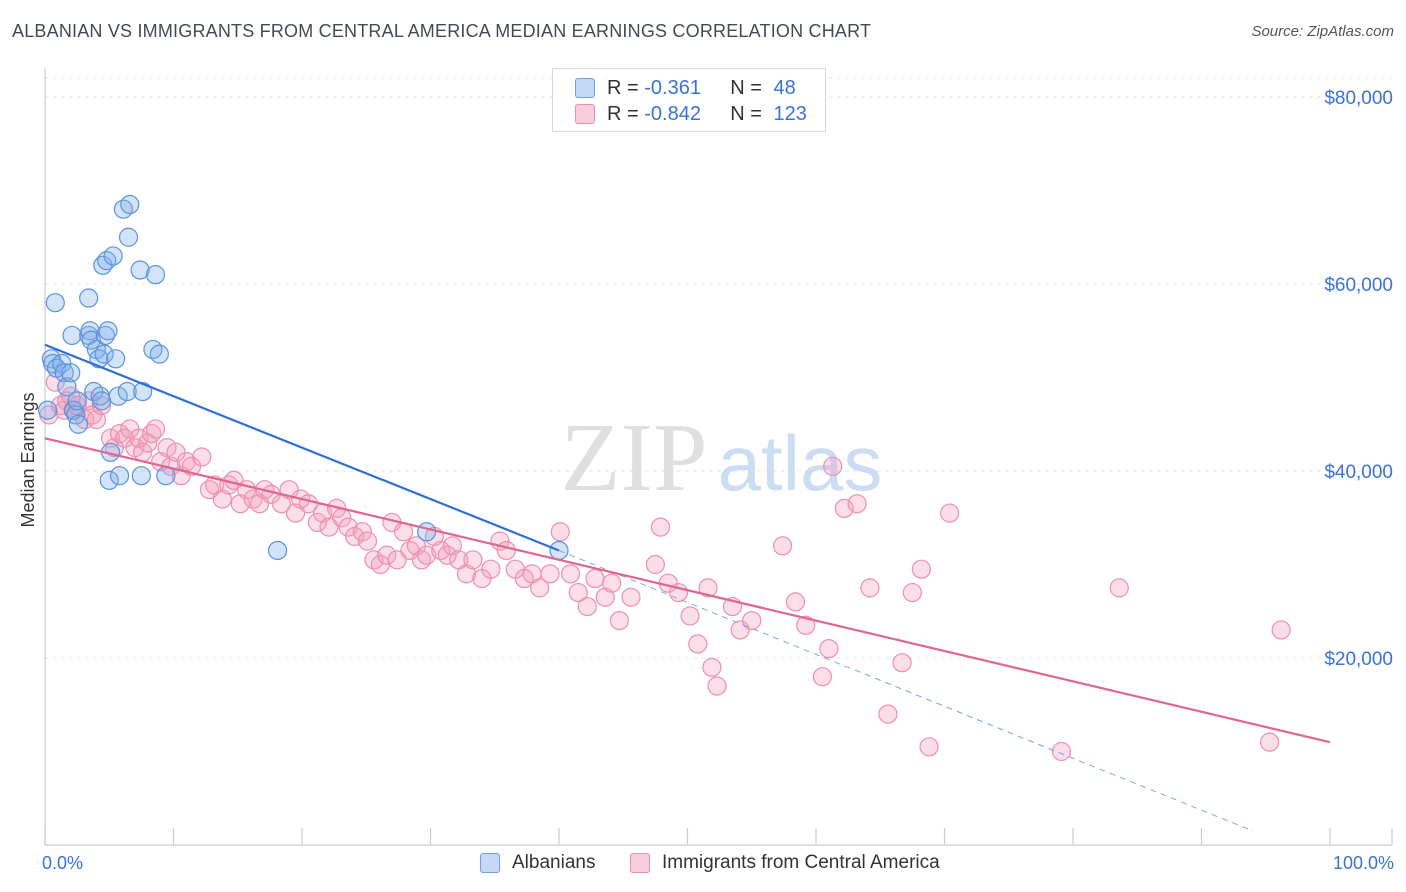 The width and height of the screenshot is (1406, 892). What do you see at coordinates (800, 463) in the screenshot?
I see `watermark-atlas: atlas` at bounding box center [800, 463].